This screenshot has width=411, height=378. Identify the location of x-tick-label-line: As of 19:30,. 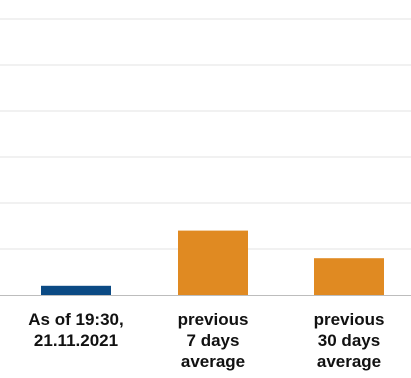
(76, 319).